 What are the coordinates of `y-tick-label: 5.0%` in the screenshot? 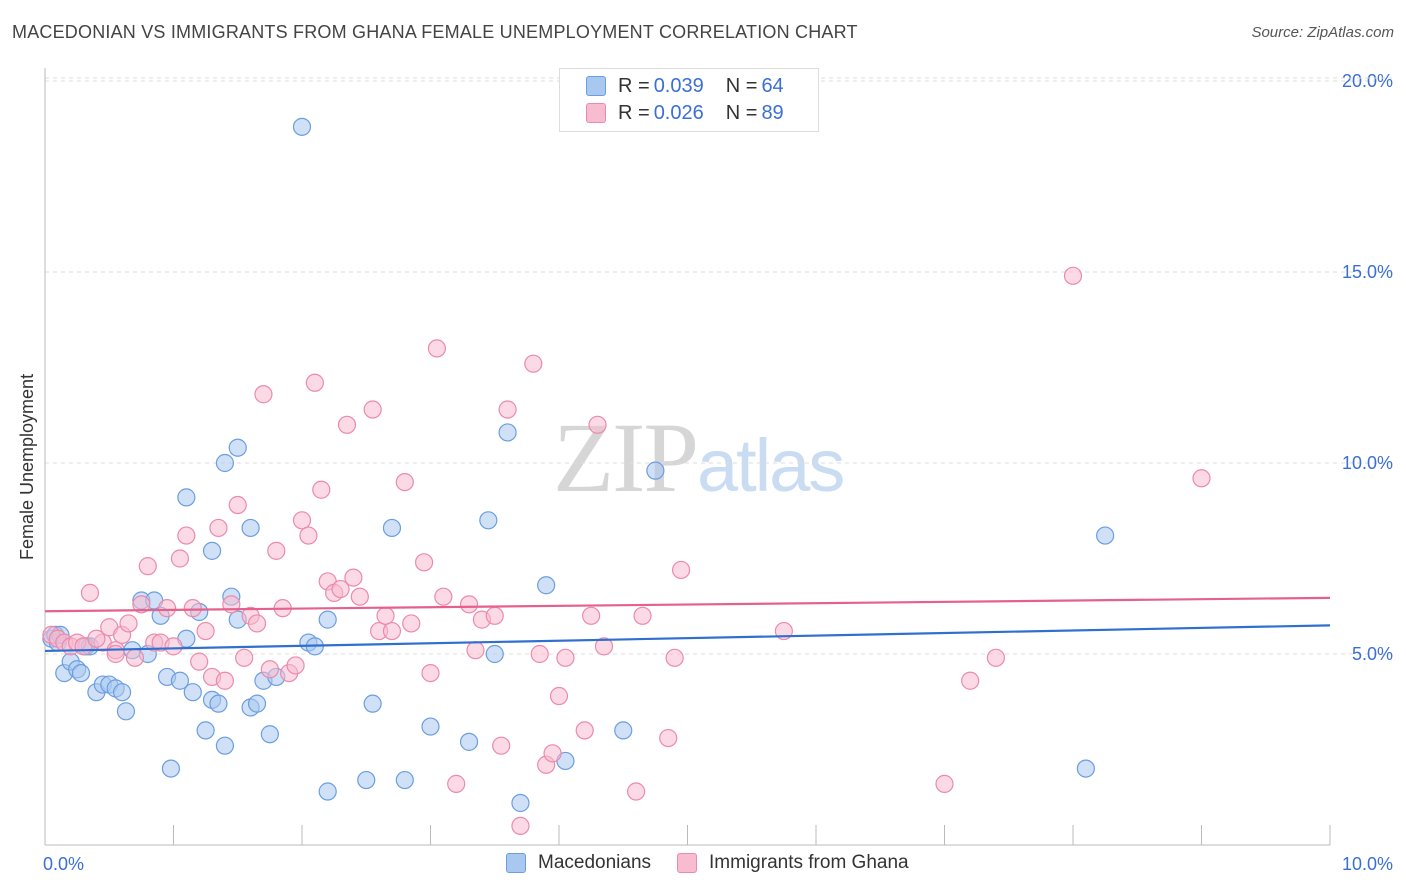 It's located at (1372, 654).